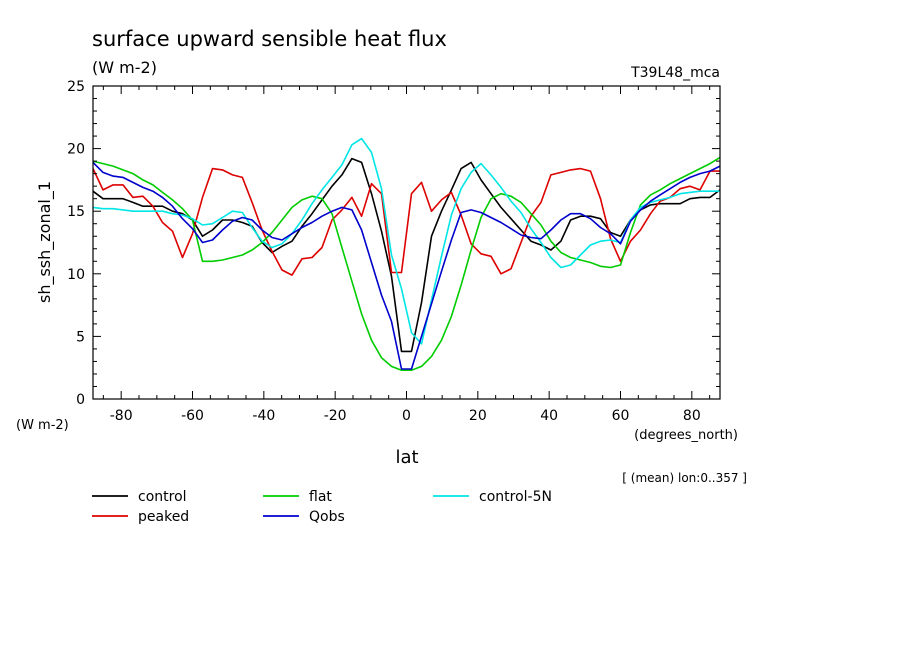 The width and height of the screenshot is (904, 654). What do you see at coordinates (269, 39) in the screenshot?
I see `chart-title: surface upward sensible heat flux` at bounding box center [269, 39].